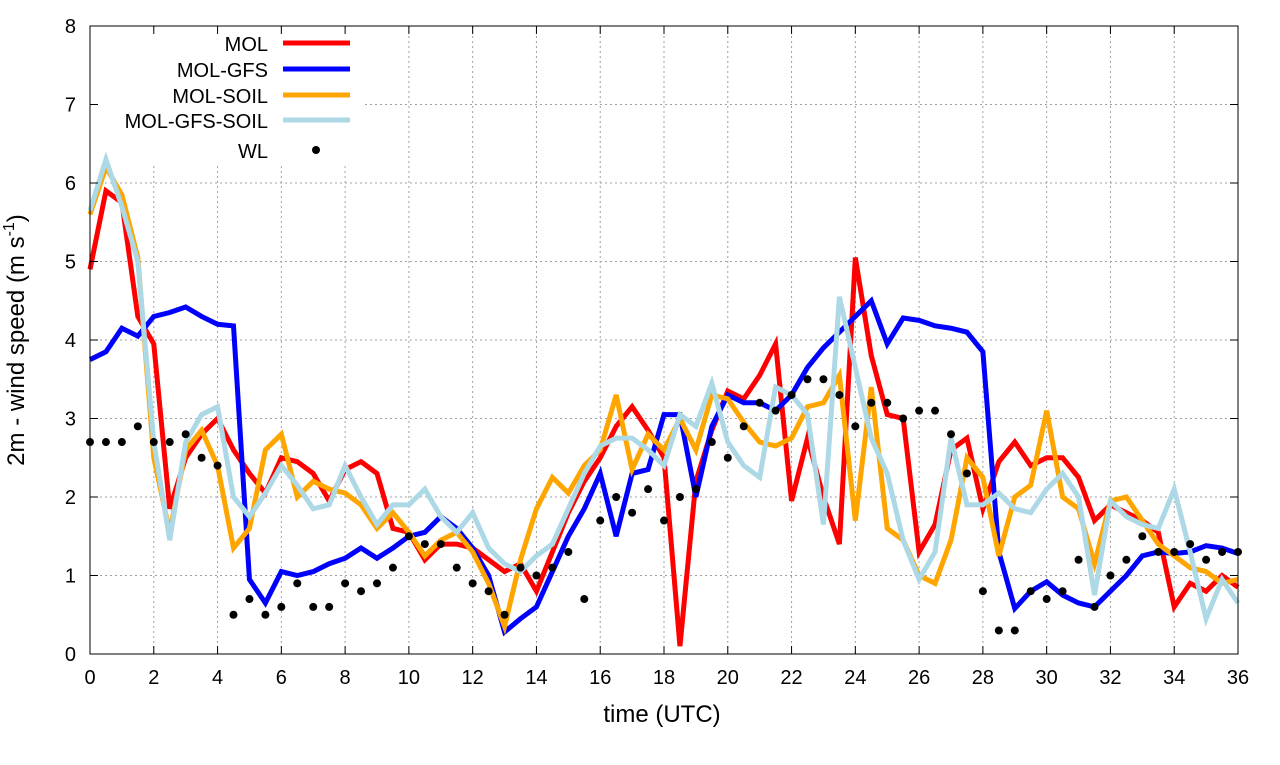  I want to click on y-tick-label: 3, so click(70, 420).